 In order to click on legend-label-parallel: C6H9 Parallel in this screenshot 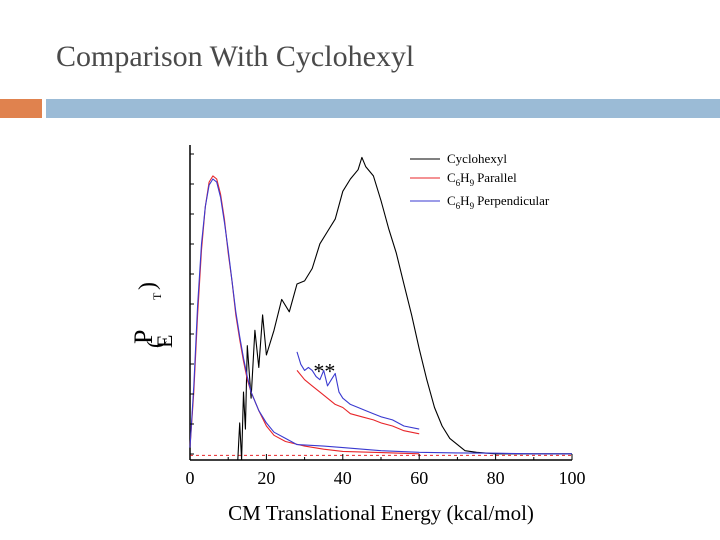, I will do `click(482, 179)`.